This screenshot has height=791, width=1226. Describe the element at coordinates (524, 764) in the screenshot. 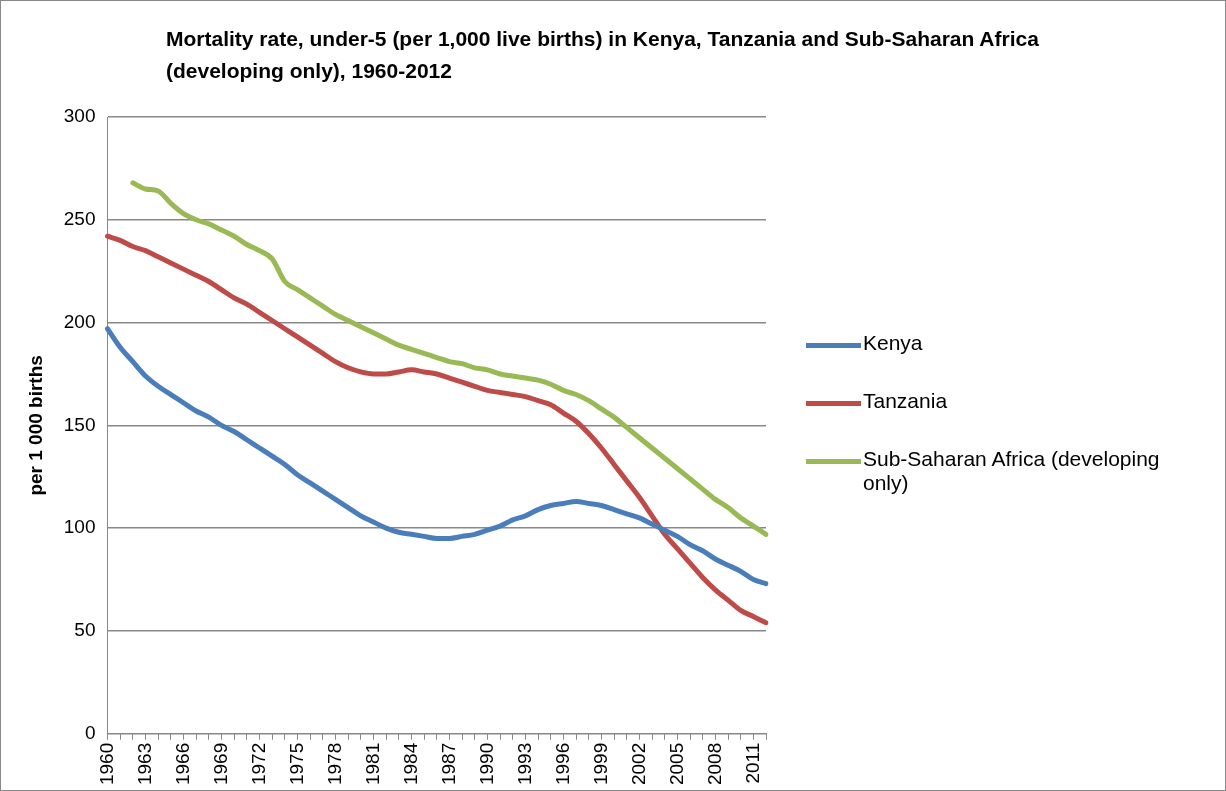

I see `x-tick-label: 1993` at that location.